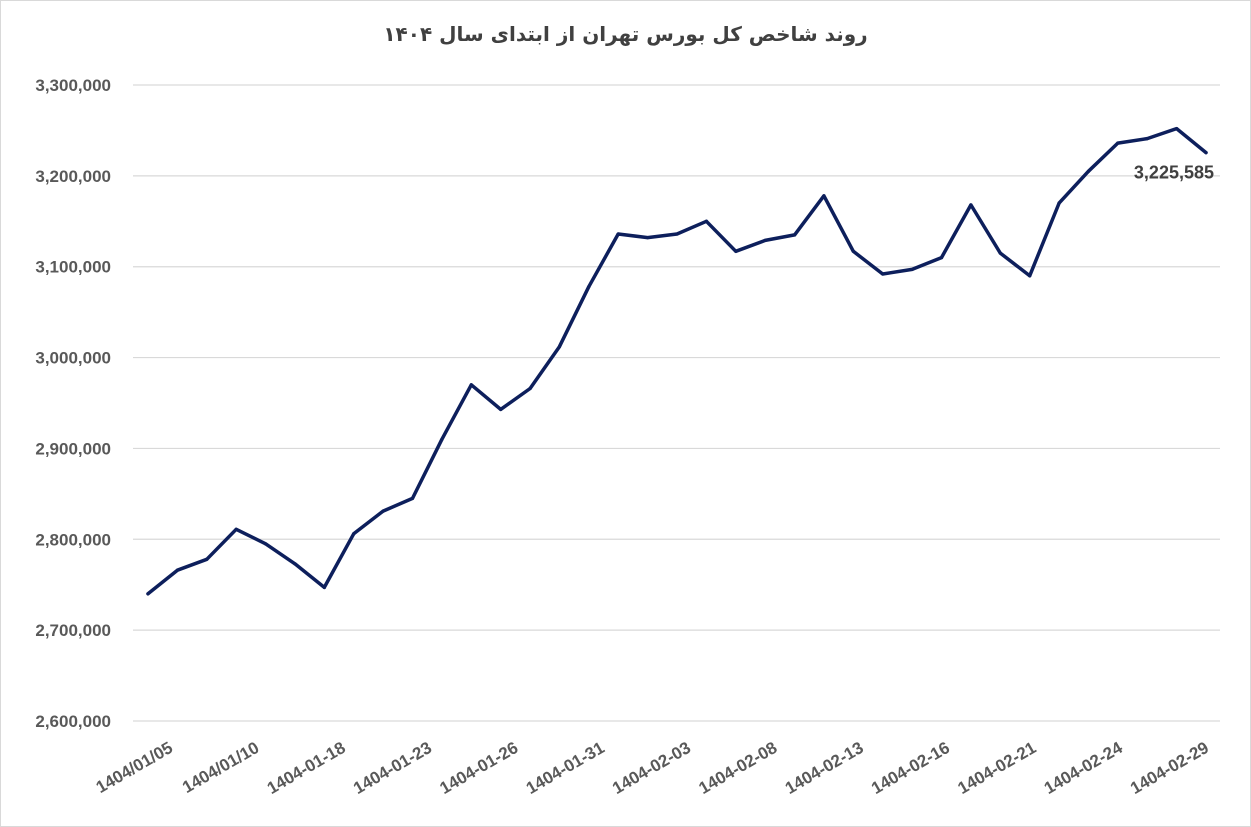 The image size is (1251, 827). Describe the element at coordinates (73, 267) in the screenshot. I see `y-tick-label: 3,100,000` at that location.